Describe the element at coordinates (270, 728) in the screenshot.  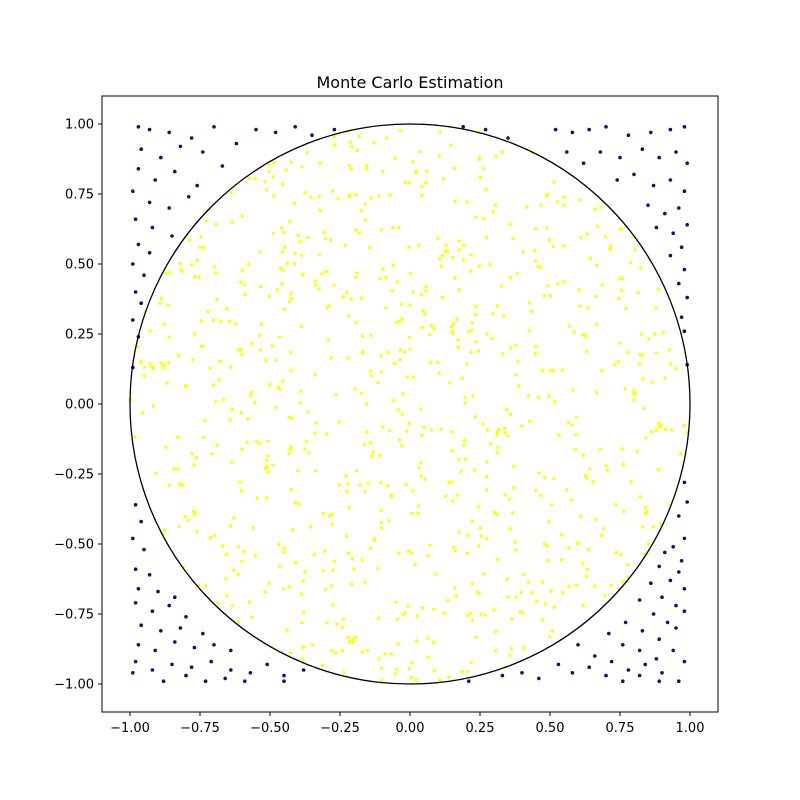
I see `x-tick-label: −0.50` at that location.